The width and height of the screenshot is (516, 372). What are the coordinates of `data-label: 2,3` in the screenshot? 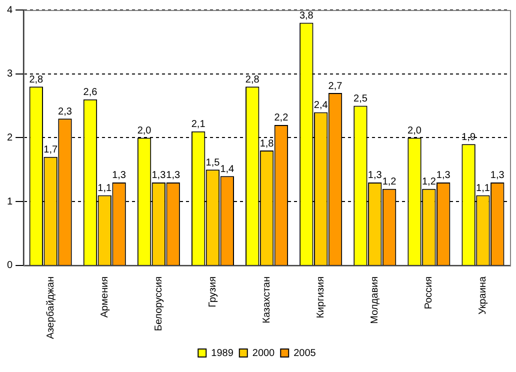 It's located at (65, 112).